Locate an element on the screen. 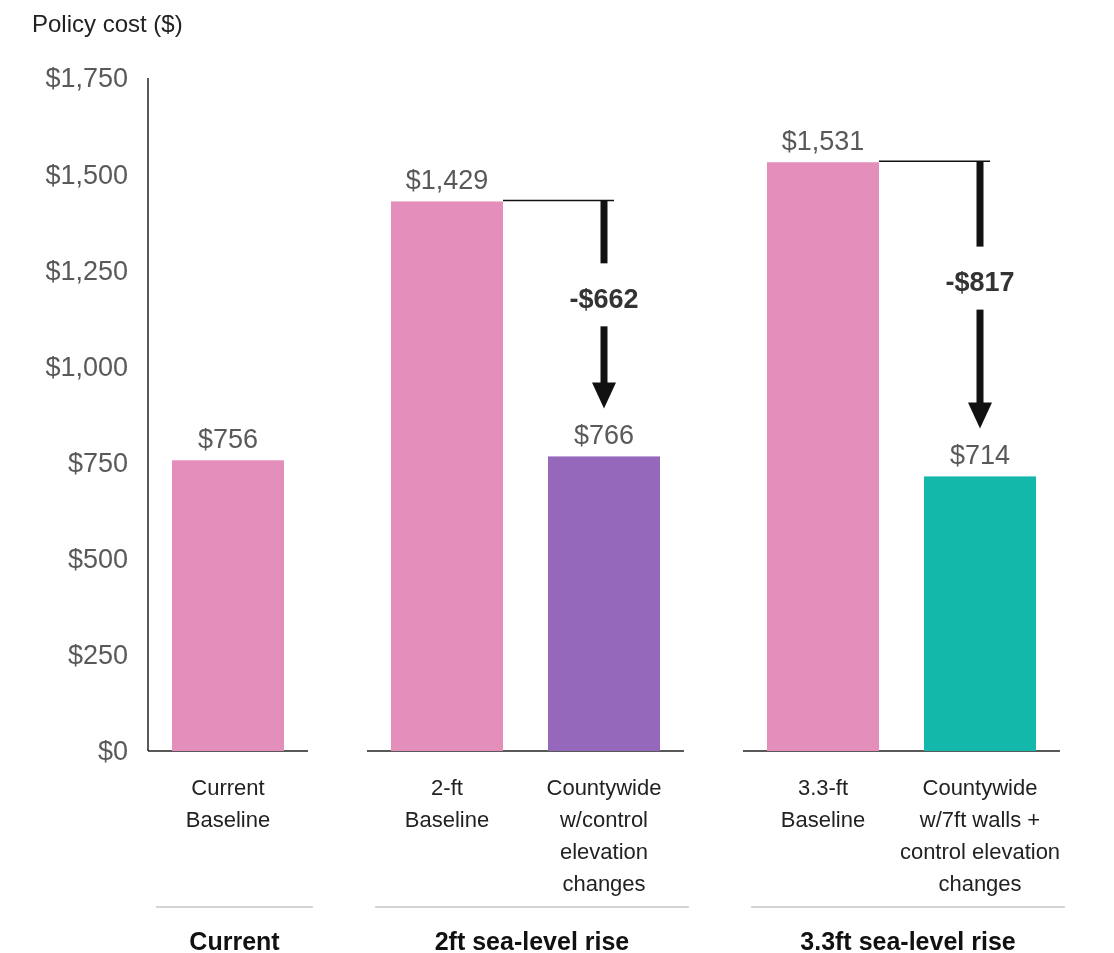 Image resolution: width=1114 pixels, height=953 pixels. data-label: $714 is located at coordinates (980, 455).